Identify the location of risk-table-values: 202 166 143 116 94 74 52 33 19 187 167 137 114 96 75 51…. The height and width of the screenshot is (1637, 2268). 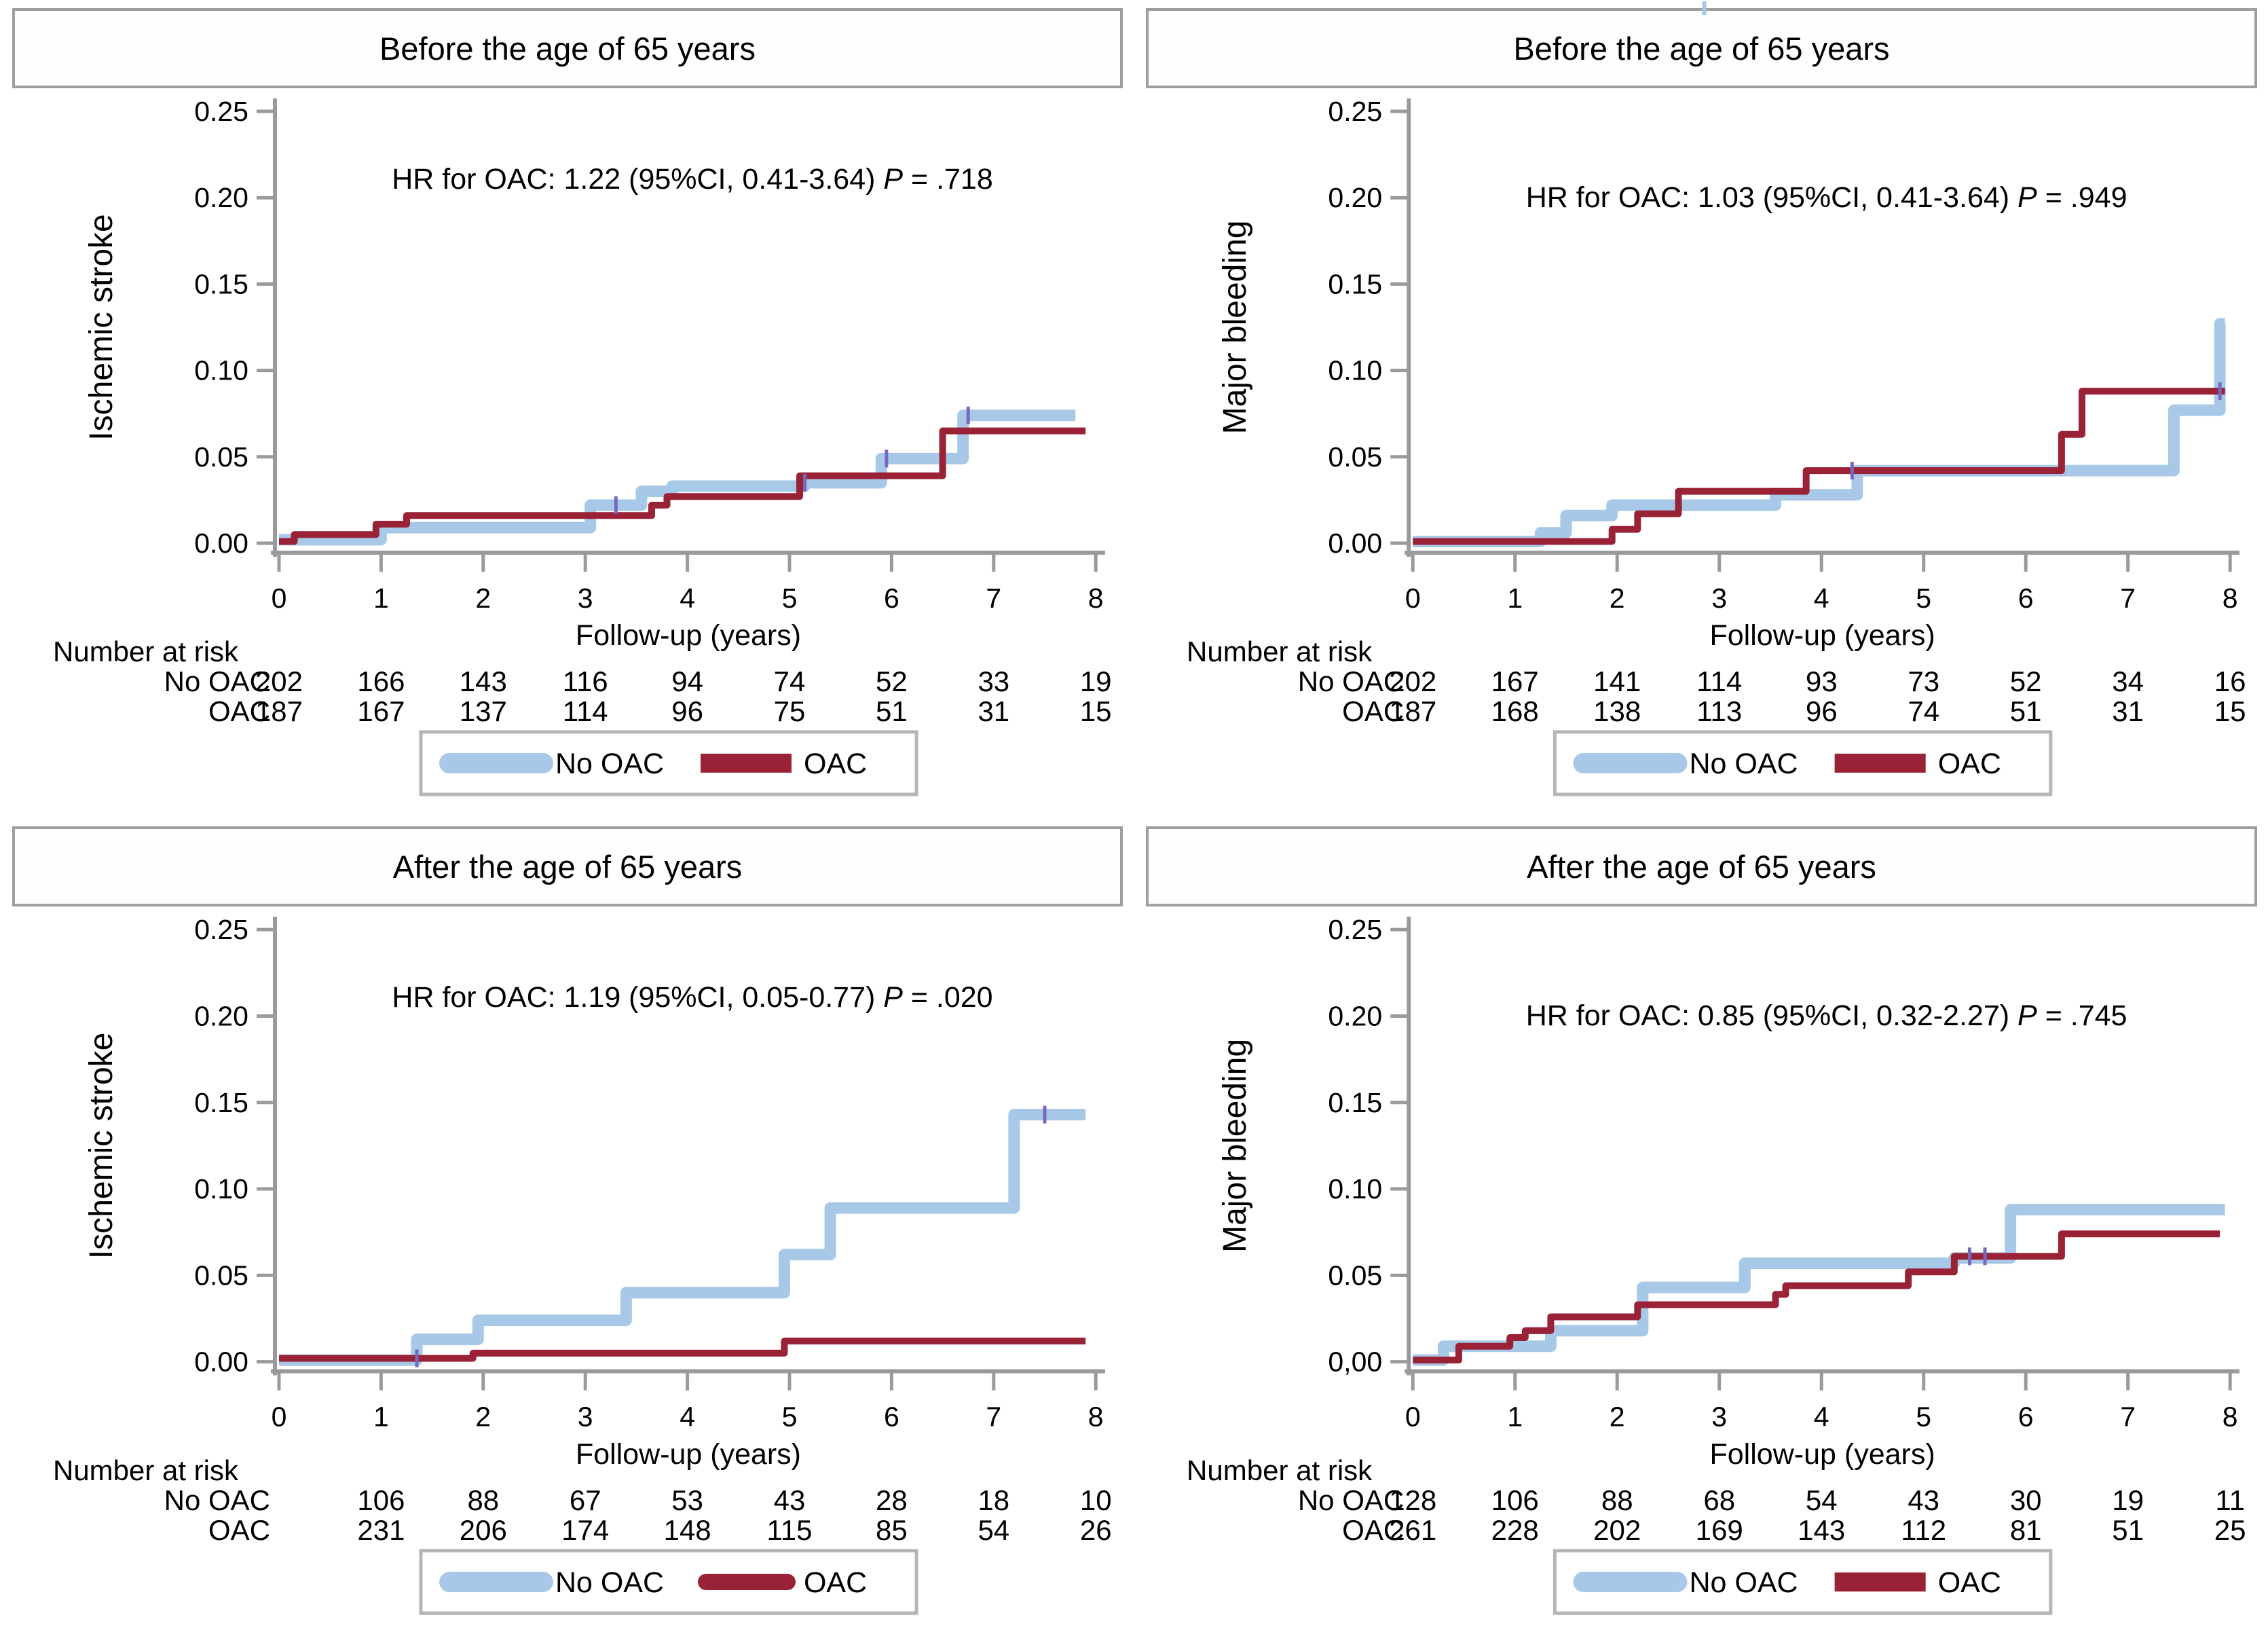
(684, 696).